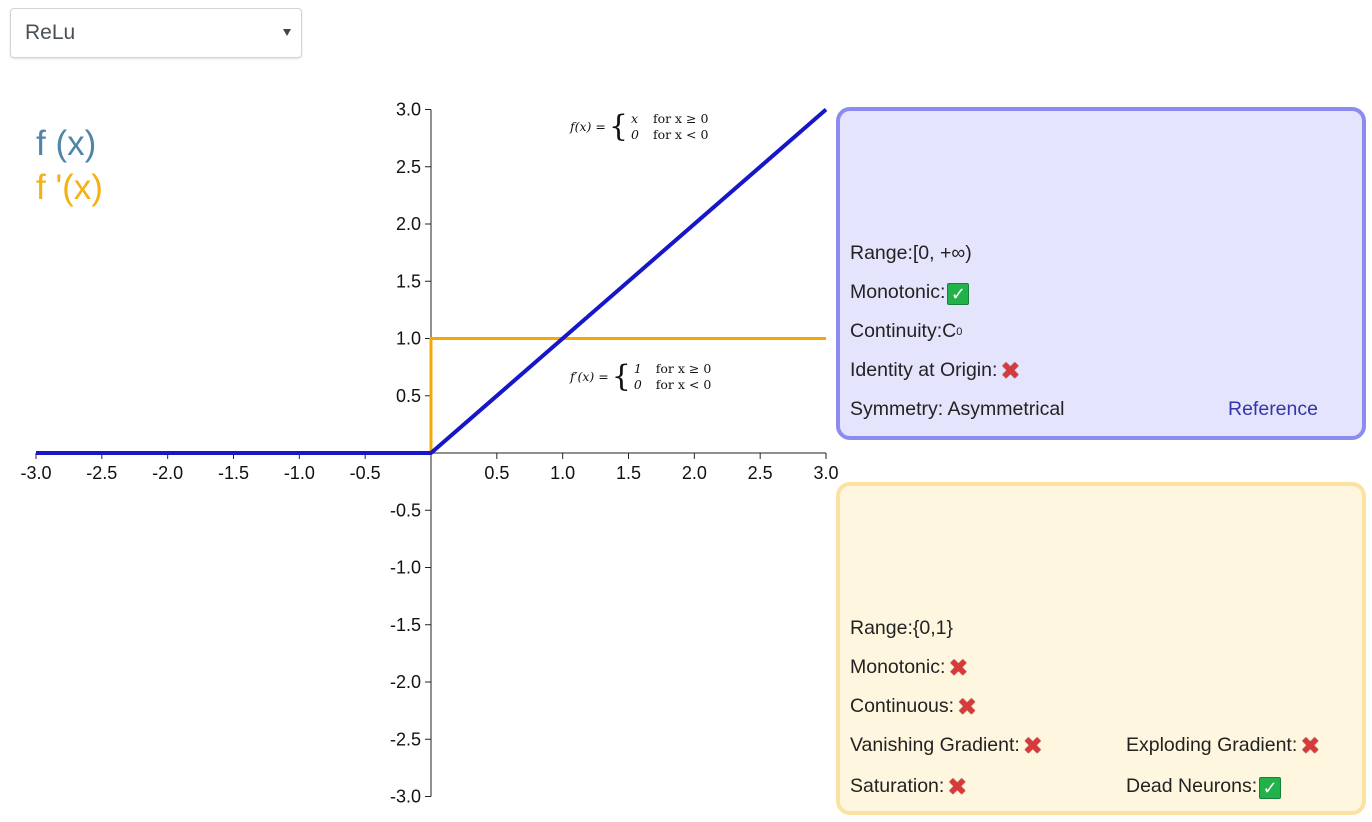  What do you see at coordinates (69, 187) in the screenshot?
I see `legend-df: f '(x)` at bounding box center [69, 187].